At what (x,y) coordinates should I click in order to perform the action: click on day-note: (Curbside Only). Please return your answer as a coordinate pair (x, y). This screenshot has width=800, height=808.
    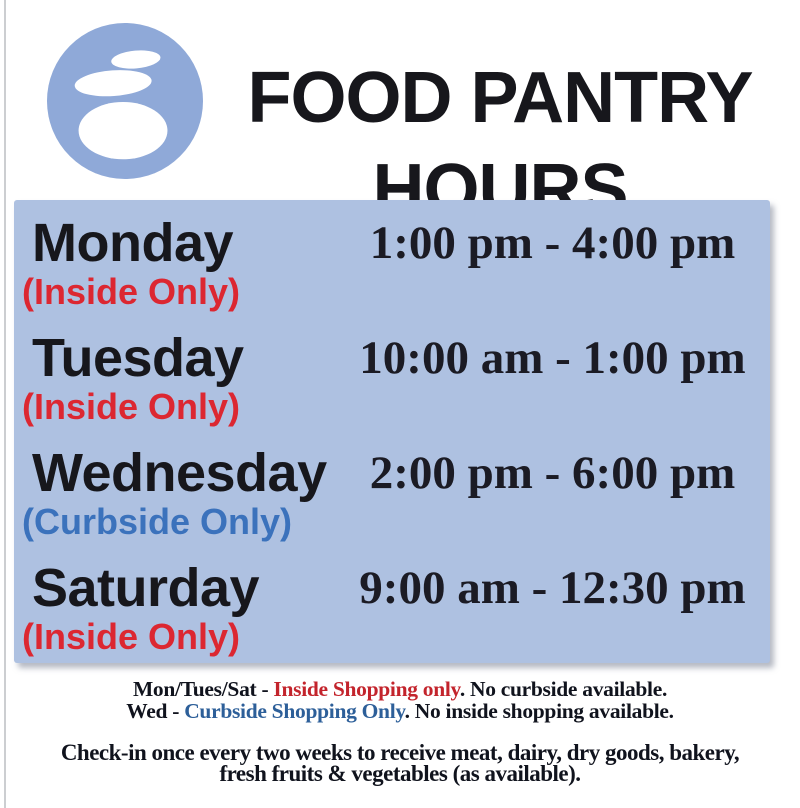
    Looking at the image, I should click on (157, 521).